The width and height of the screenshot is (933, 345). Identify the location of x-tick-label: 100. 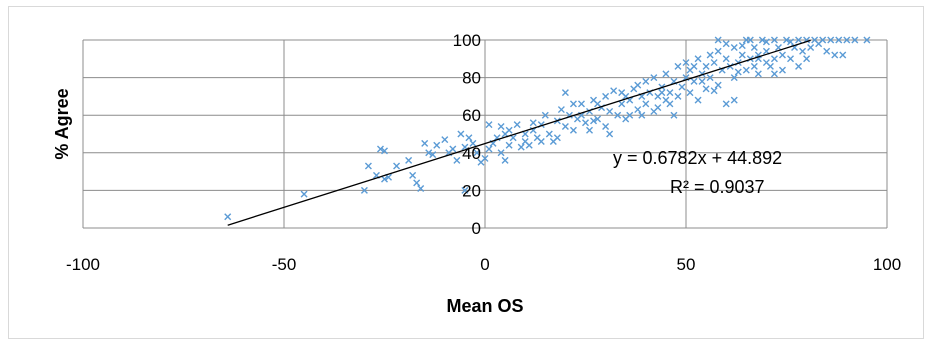
(887, 264).